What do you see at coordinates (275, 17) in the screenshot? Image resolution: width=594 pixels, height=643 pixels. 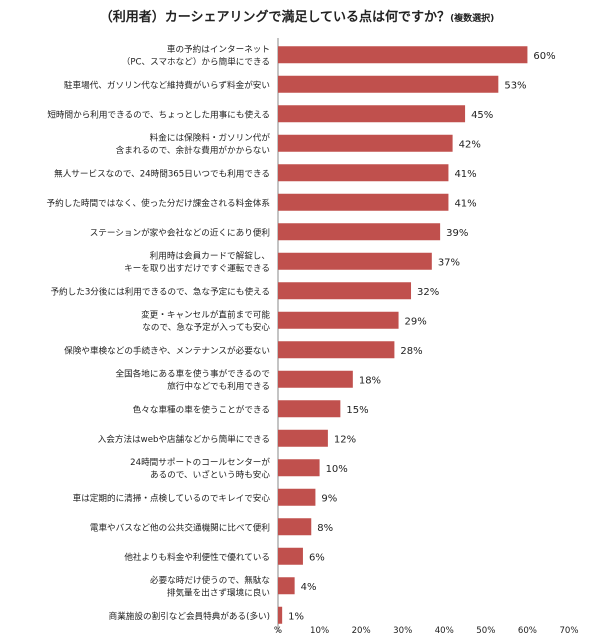 I see `chart-title-text: （利用者）カーシェアリングで満足している点は何ですか？` at bounding box center [275, 17].